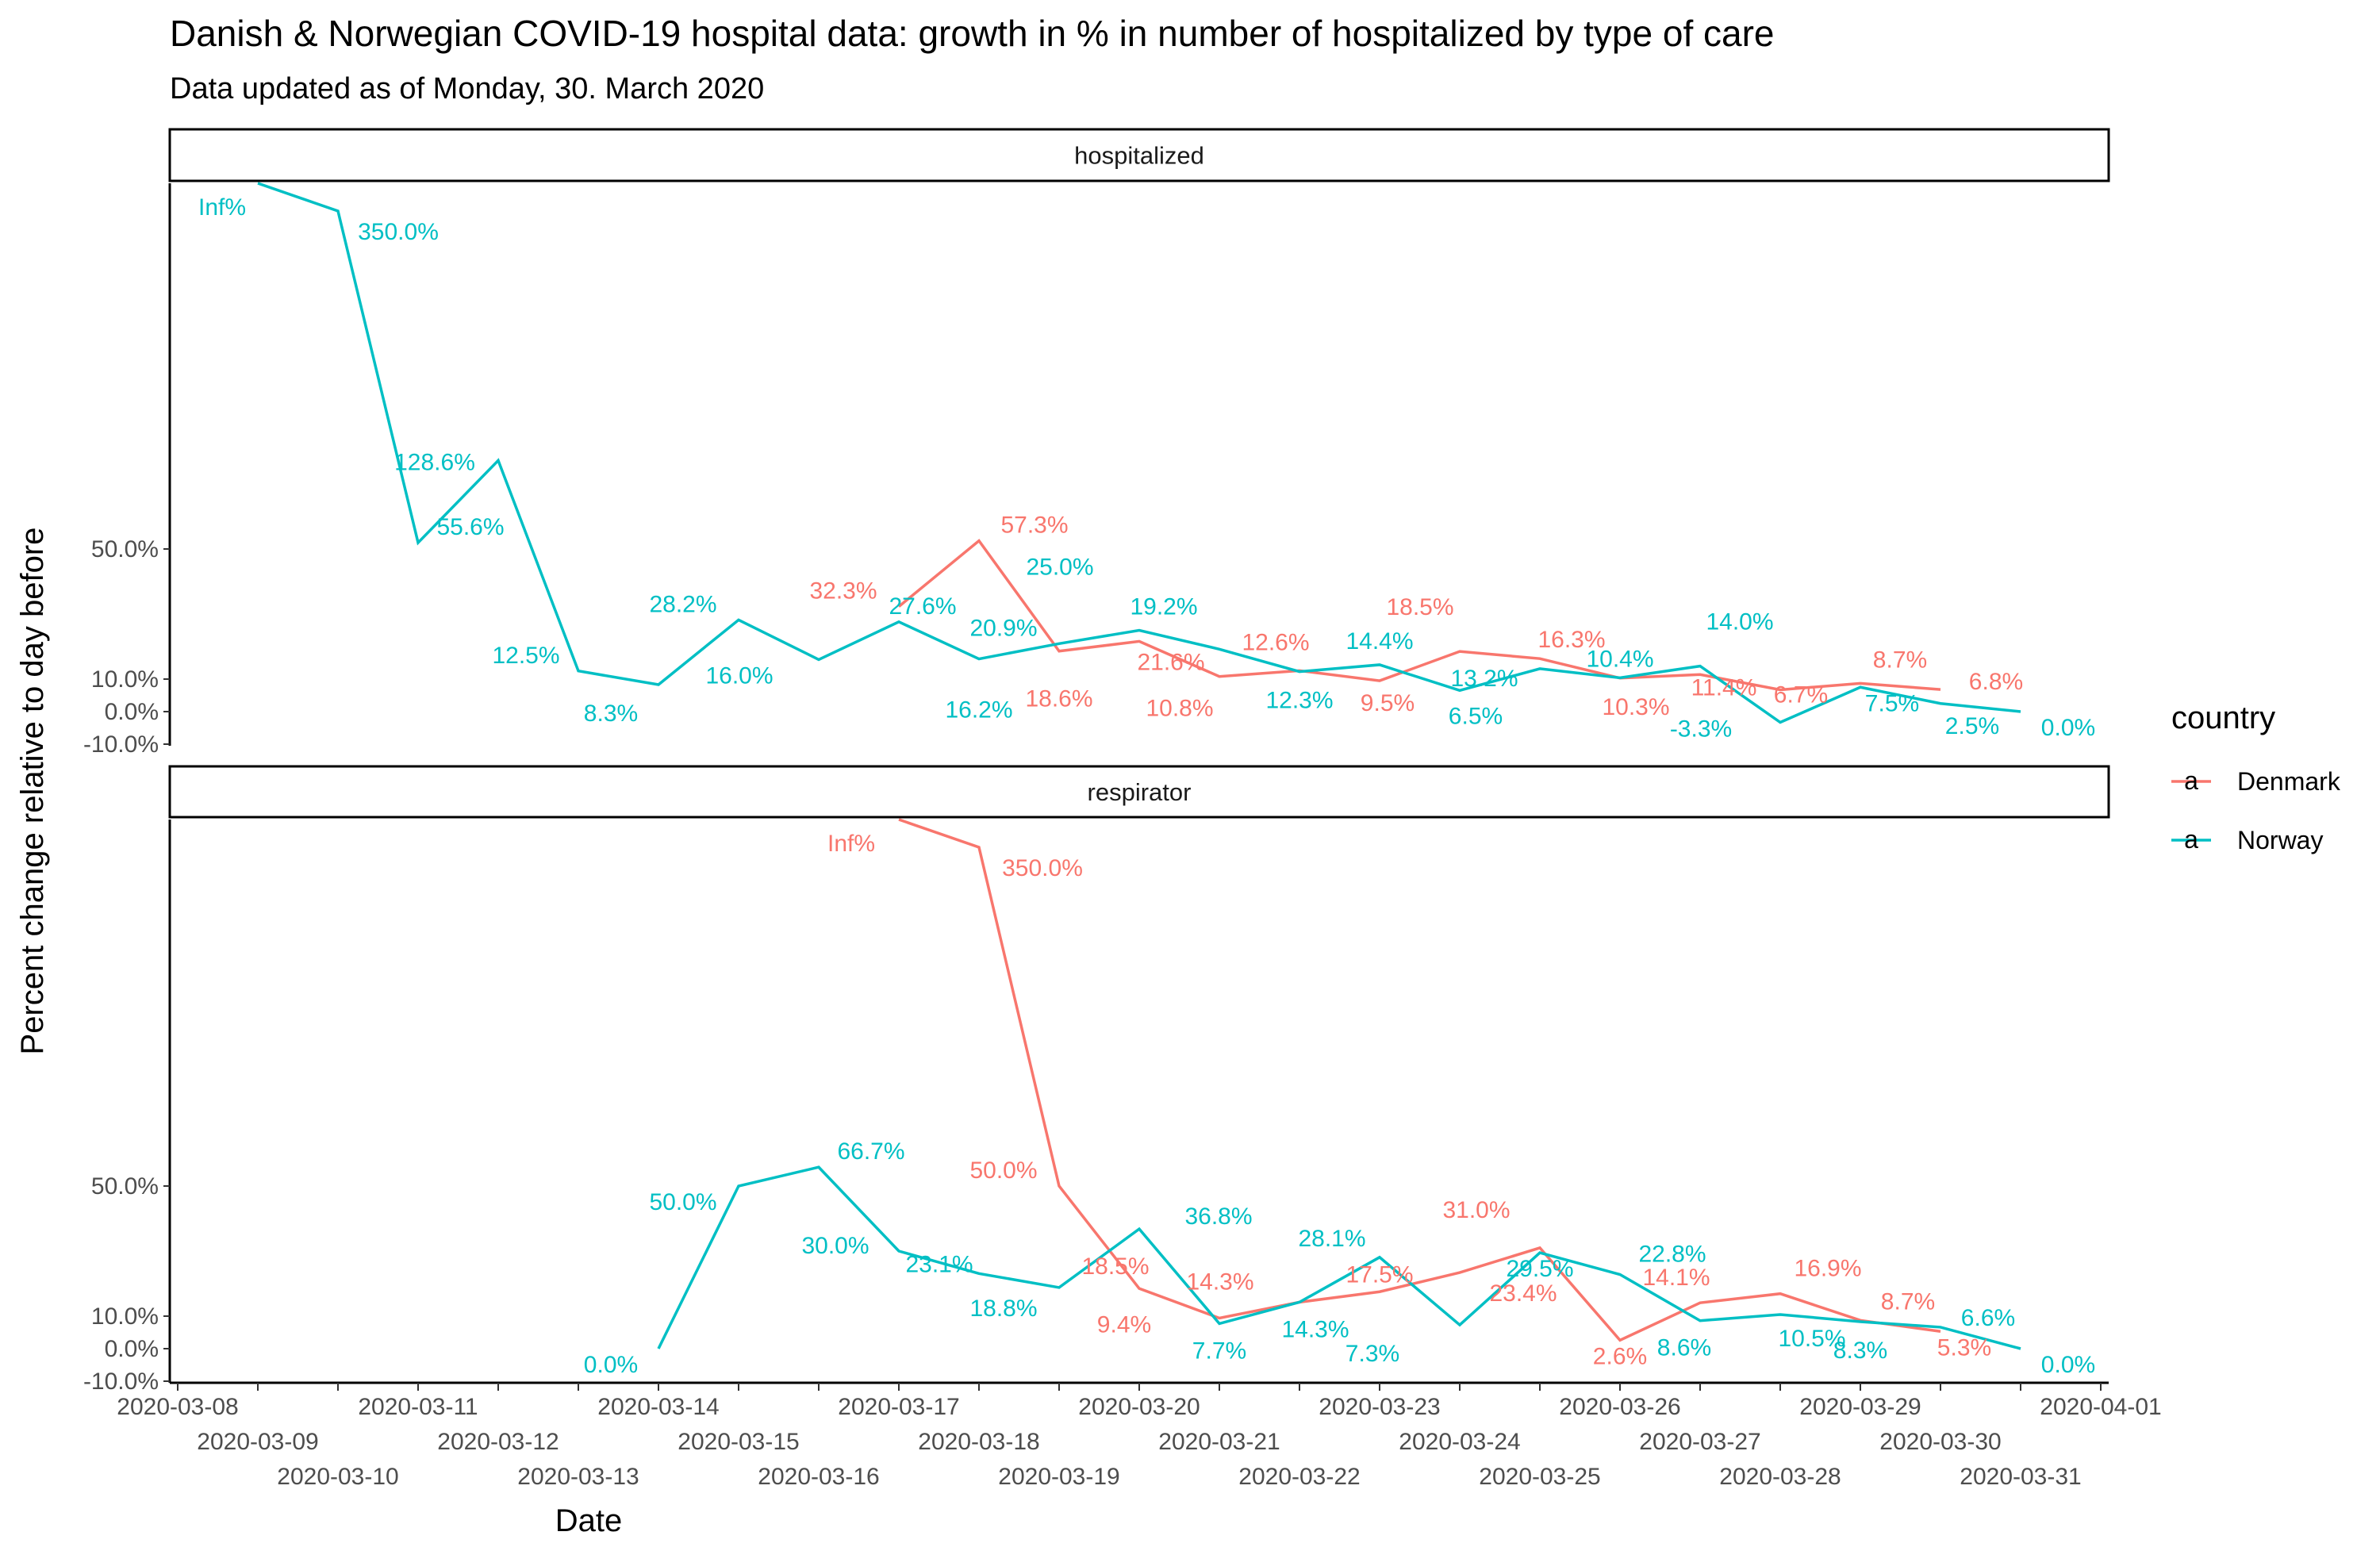 The width and height of the screenshot is (2380, 1547). What do you see at coordinates (978, 1442) in the screenshot?
I see `x-tick-label: 2020-03-18` at bounding box center [978, 1442].